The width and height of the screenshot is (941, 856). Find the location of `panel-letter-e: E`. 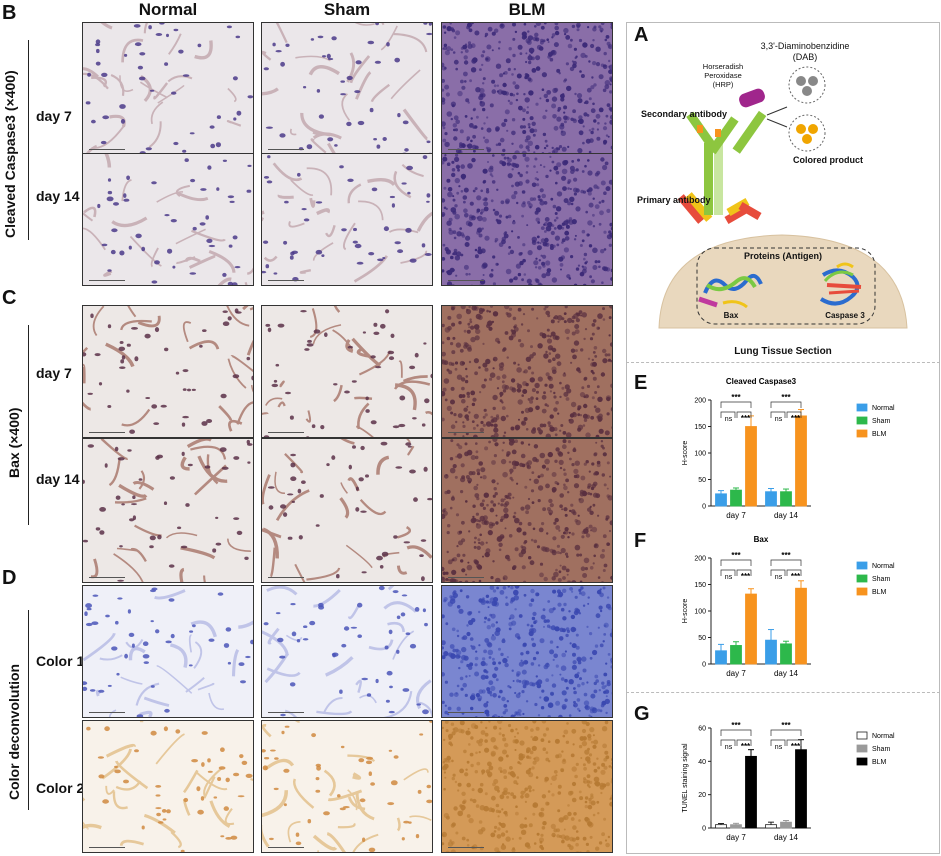

panel-letter-e: E is located at coordinates (641, 383).